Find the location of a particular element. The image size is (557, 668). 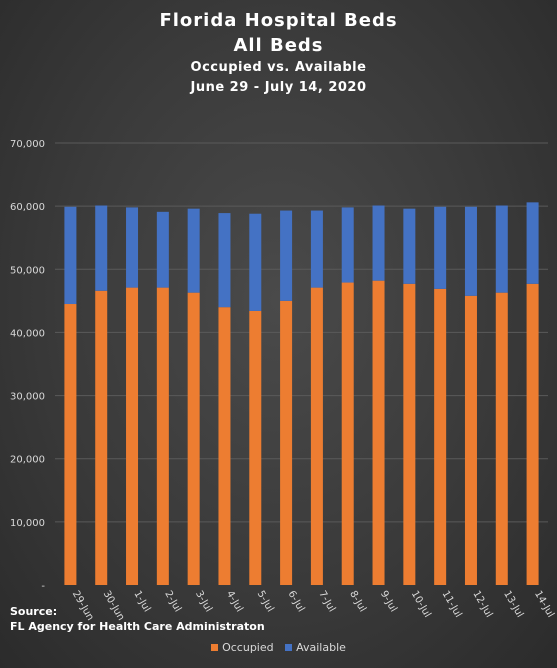

x-tick-label-13-Jul: 13-Jul is located at coordinates (513, 604).